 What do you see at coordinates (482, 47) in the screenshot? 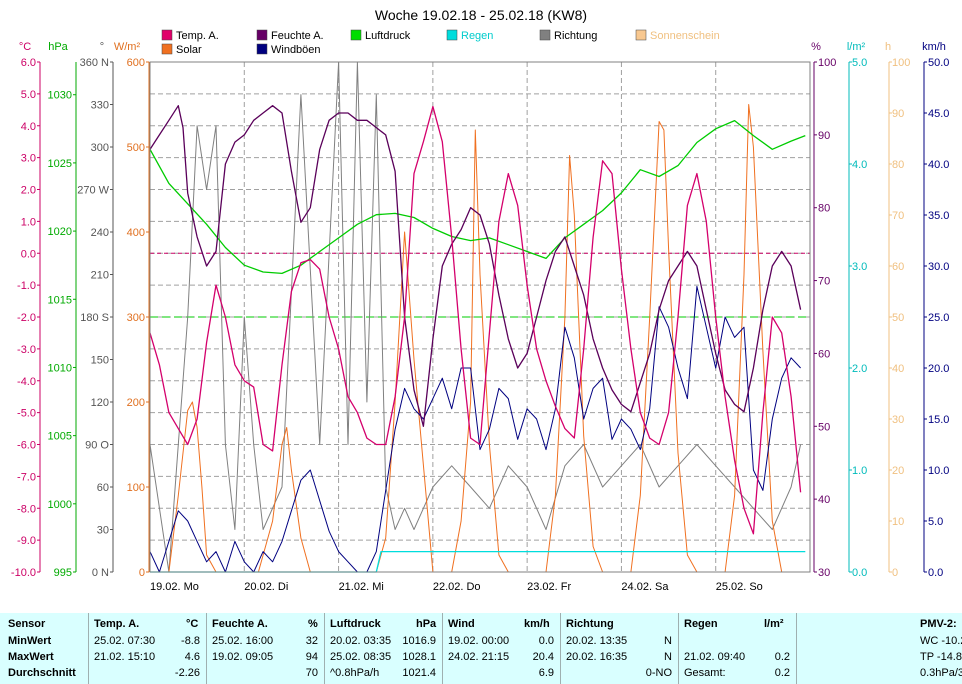
I see `axis-unit-labels: °C hPa ° W/m²% l/m² h km/h` at bounding box center [482, 47].